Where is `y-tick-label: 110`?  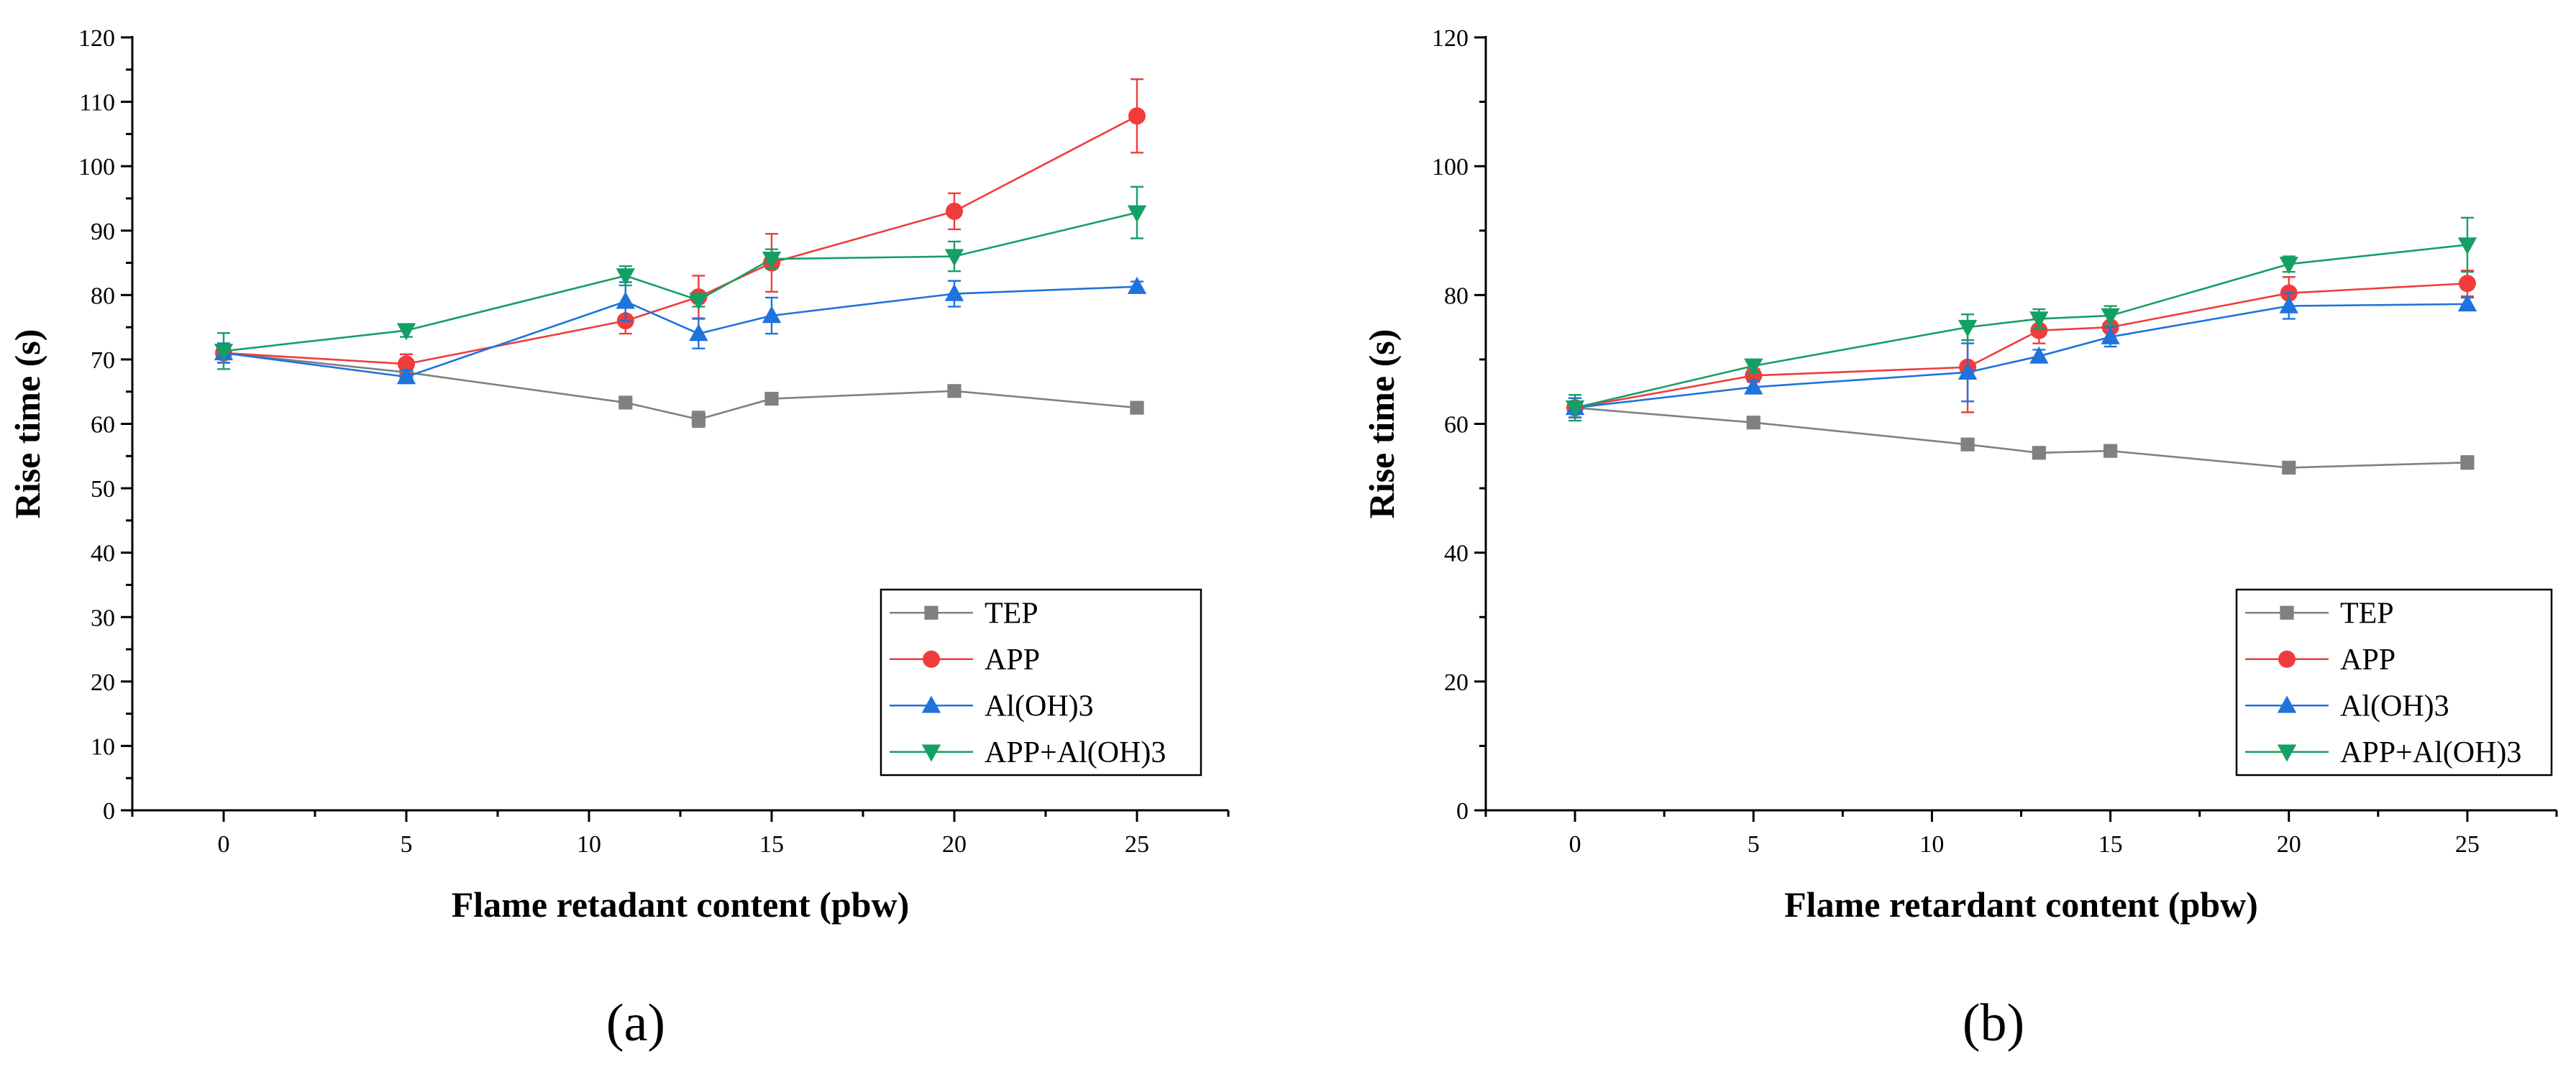
y-tick-label: 110 is located at coordinates (97, 103).